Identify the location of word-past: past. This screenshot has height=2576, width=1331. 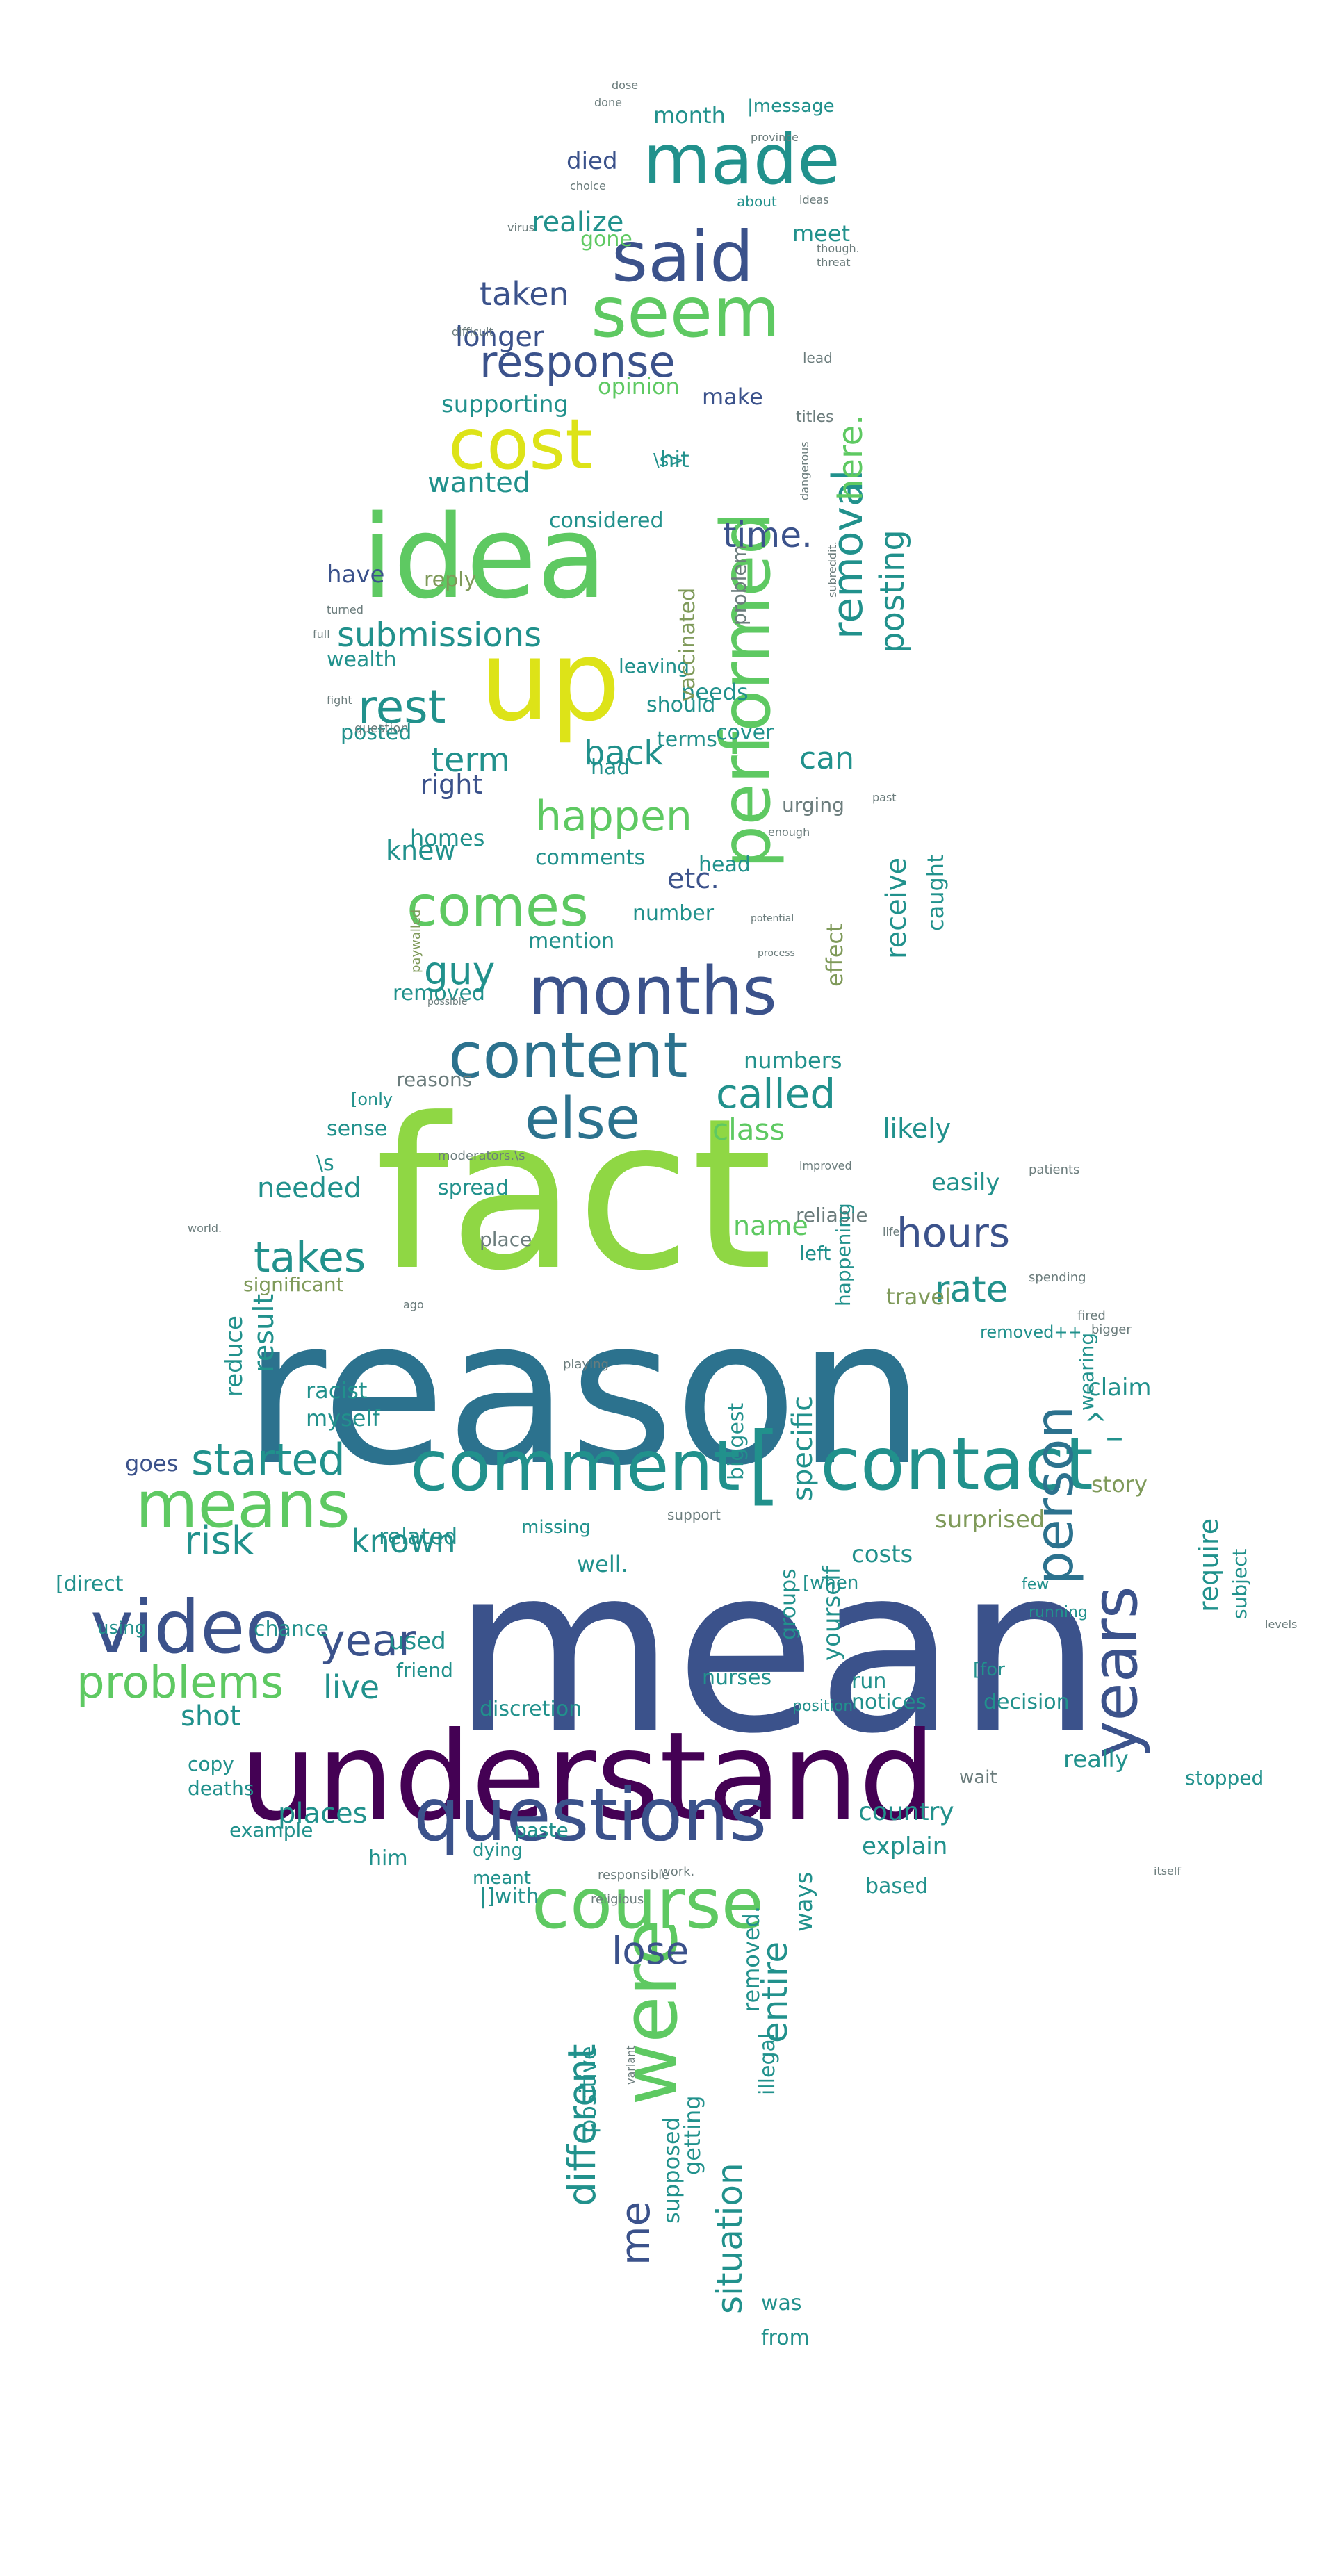
(885, 797).